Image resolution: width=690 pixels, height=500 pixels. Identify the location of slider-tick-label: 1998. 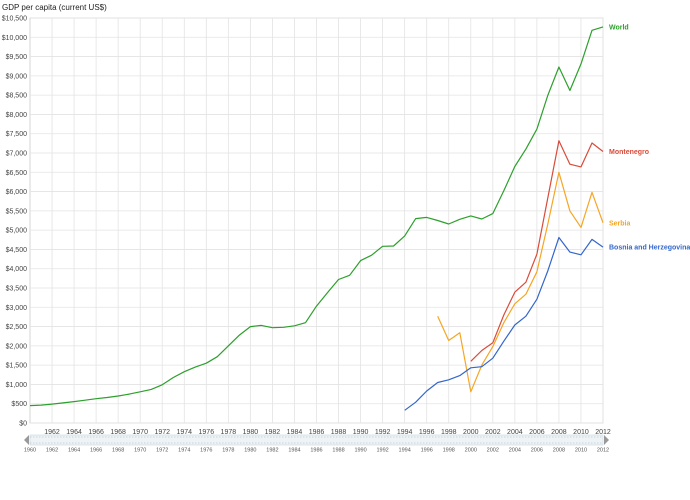
(449, 451).